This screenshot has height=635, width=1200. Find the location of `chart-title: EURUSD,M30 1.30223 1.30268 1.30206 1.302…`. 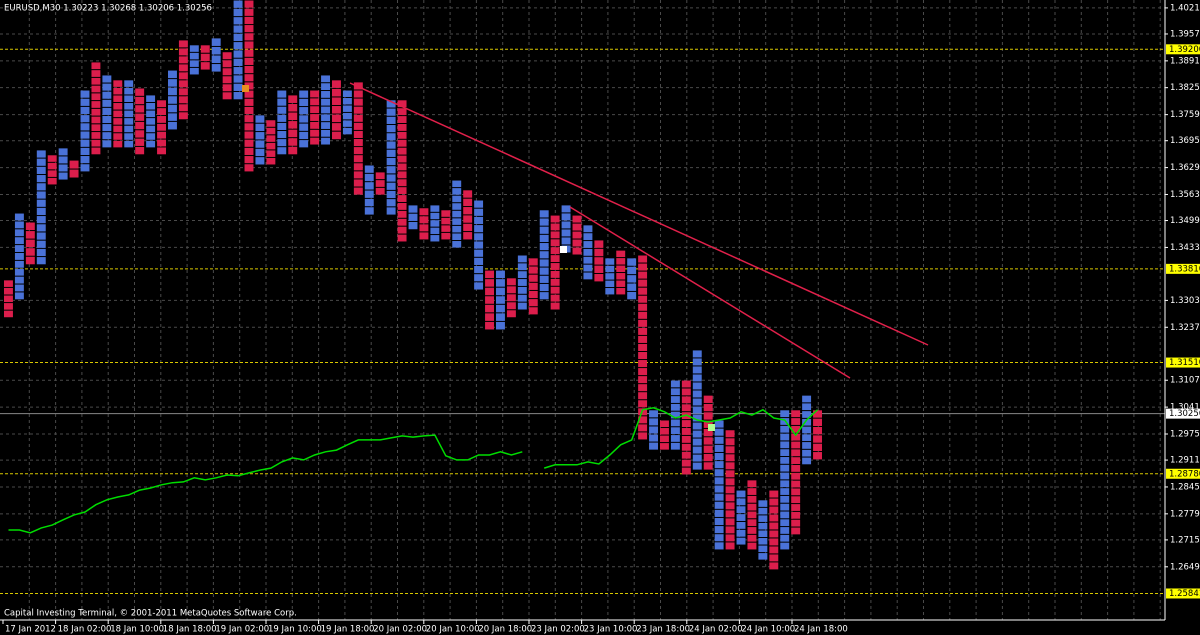

chart-title: EURUSD,M30 1.30223 1.30268 1.30206 1.302… is located at coordinates (108, 9).